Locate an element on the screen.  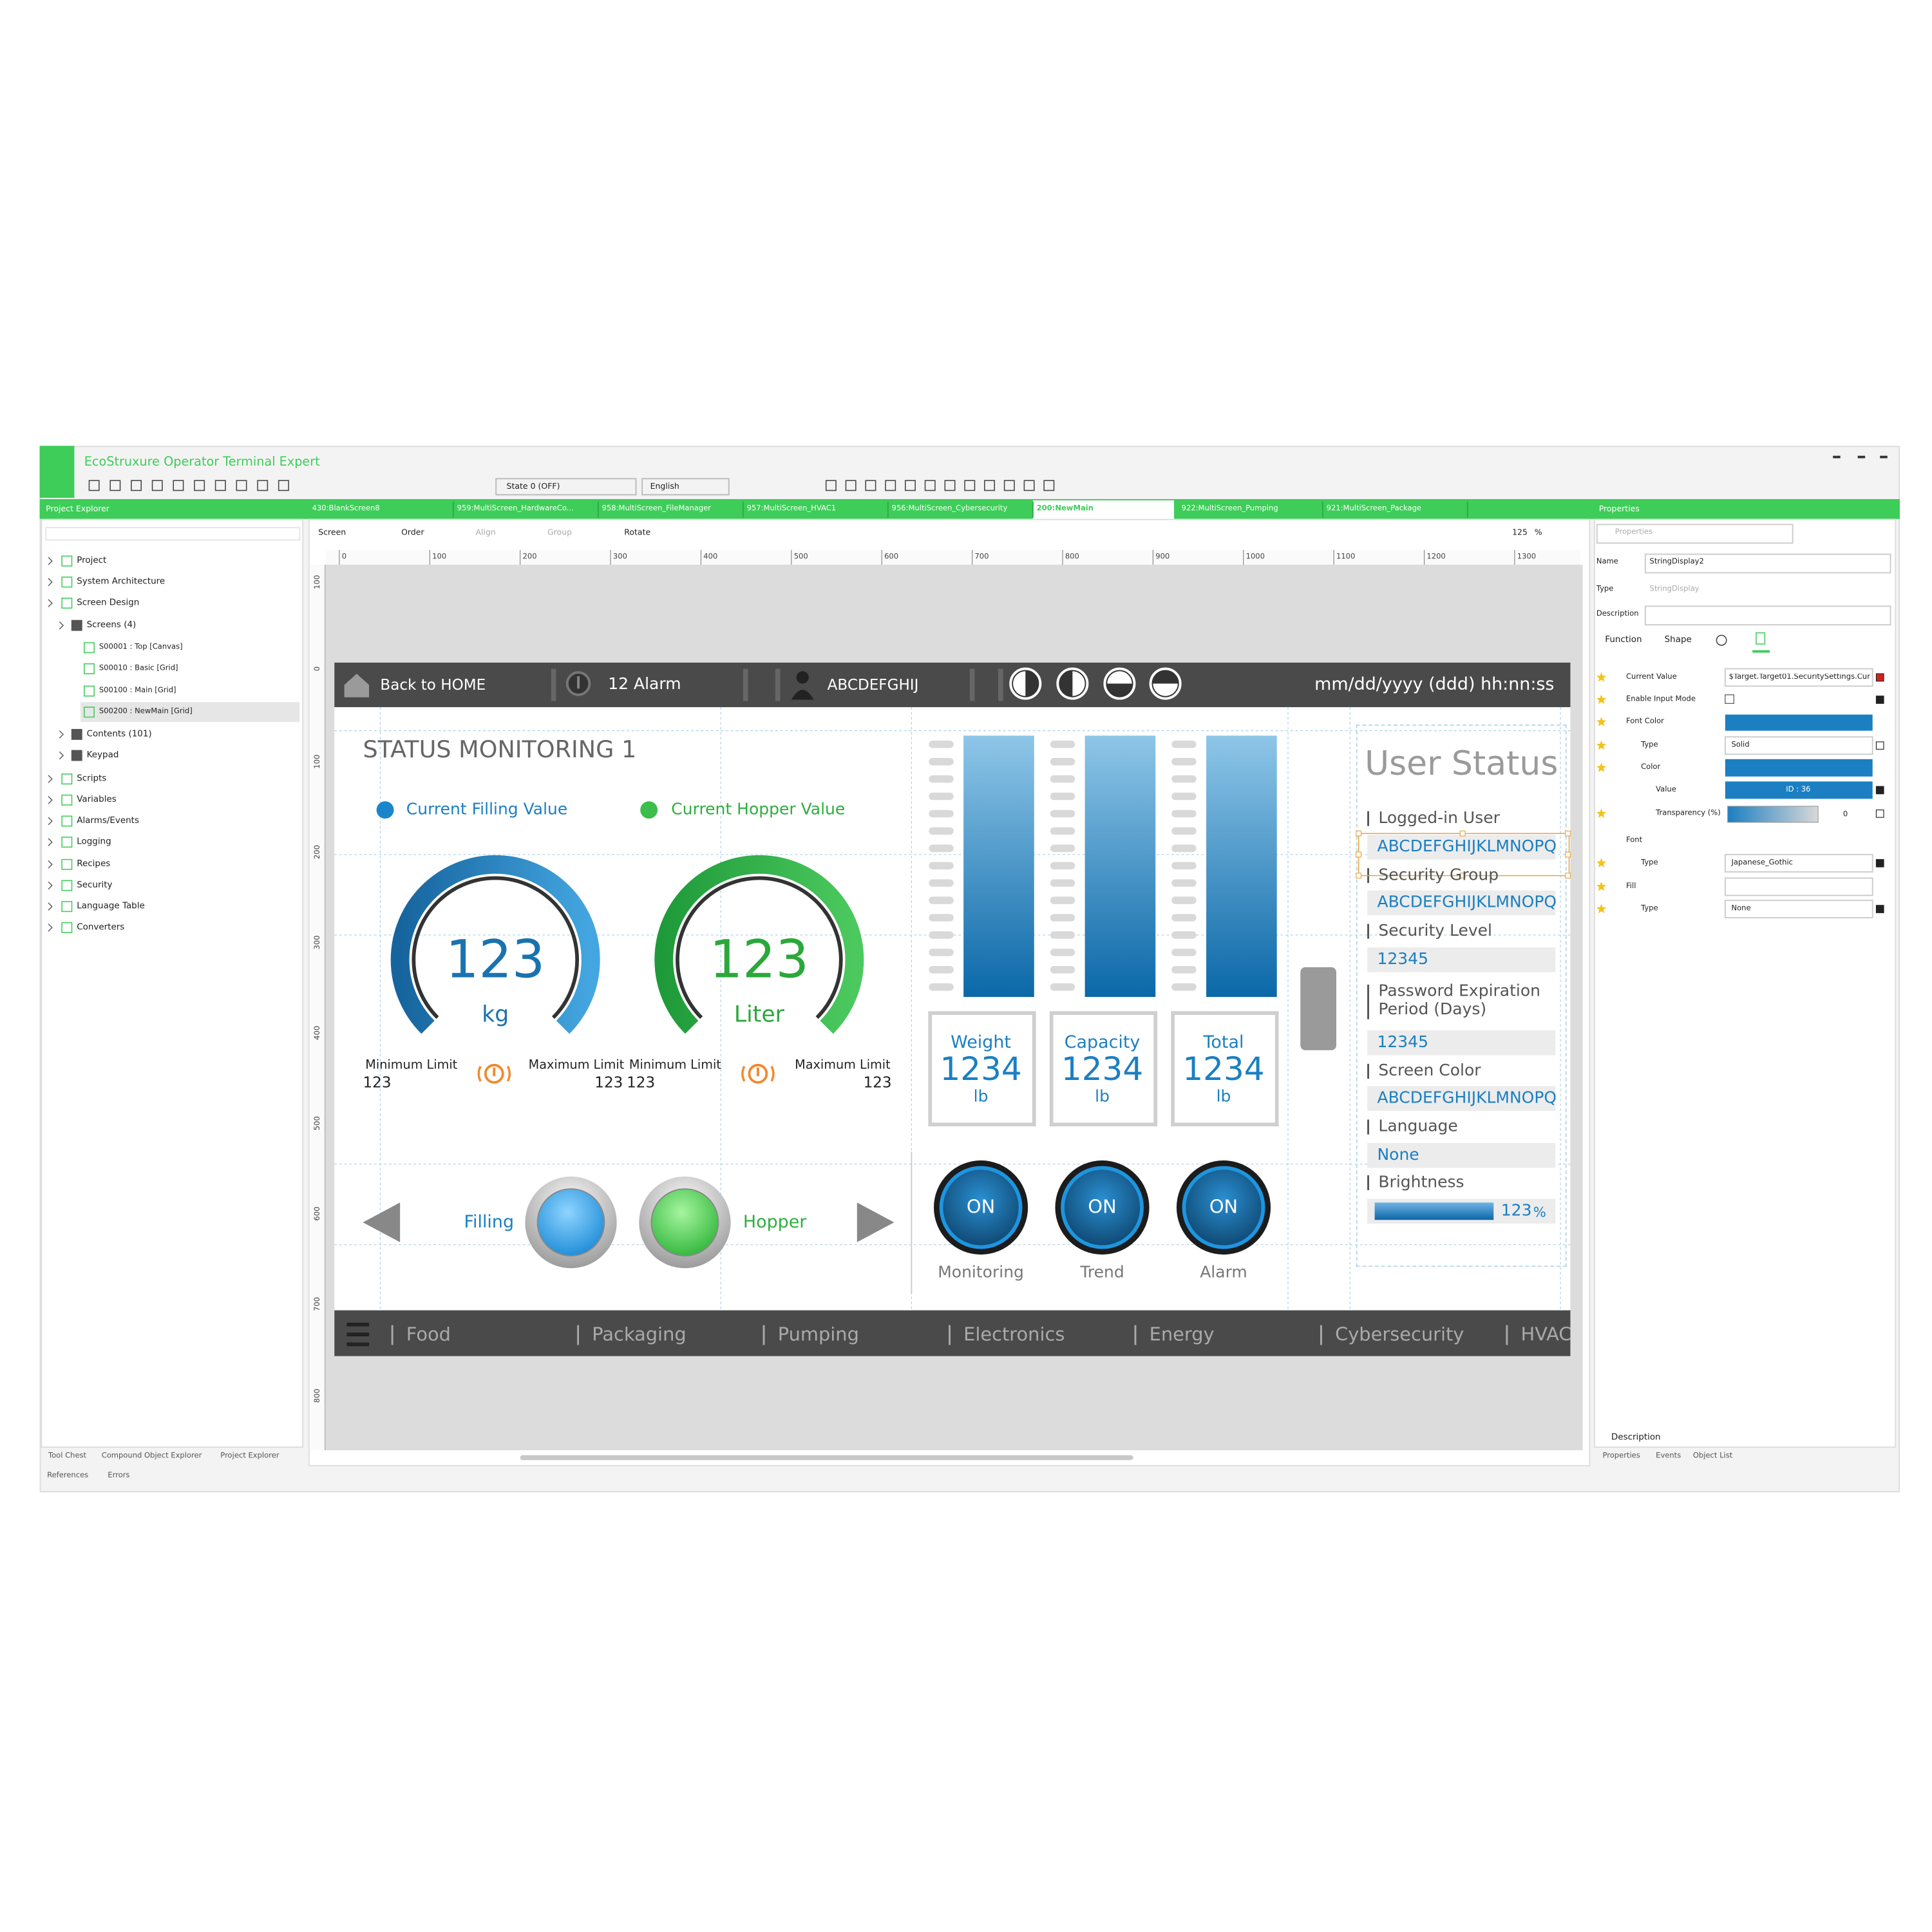
security-icon is located at coordinates (1761, 638).